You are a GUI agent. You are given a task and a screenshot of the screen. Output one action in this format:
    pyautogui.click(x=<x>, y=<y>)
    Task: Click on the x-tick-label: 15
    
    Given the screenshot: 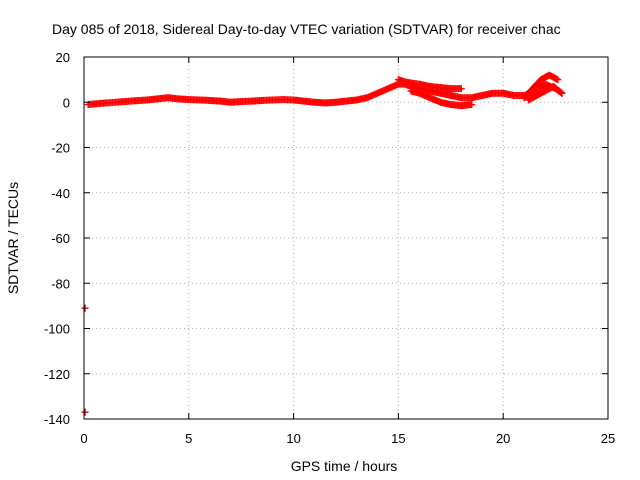 What is the action you would take?
    pyautogui.click(x=398, y=438)
    